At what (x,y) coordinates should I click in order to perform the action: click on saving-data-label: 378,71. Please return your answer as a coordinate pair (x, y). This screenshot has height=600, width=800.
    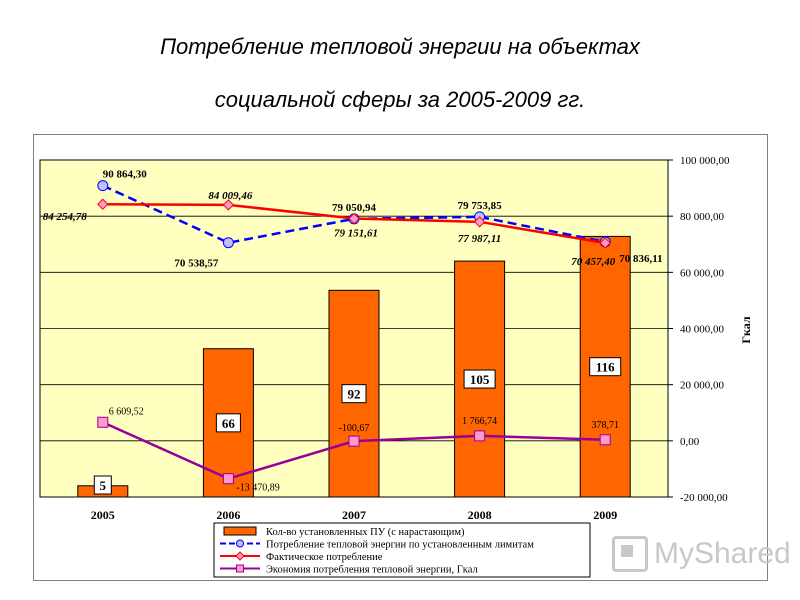
    Looking at the image, I should click on (605, 425).